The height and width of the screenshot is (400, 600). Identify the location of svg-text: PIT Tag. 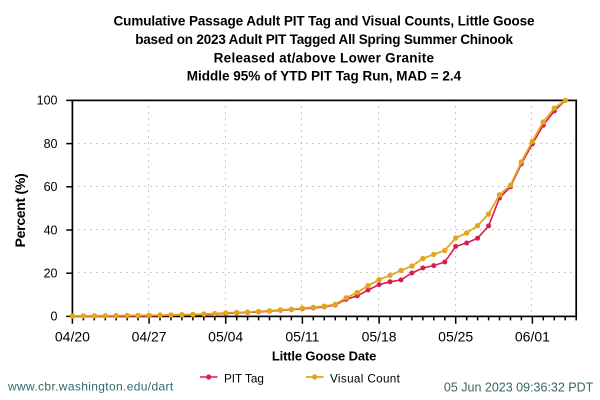
(244, 378).